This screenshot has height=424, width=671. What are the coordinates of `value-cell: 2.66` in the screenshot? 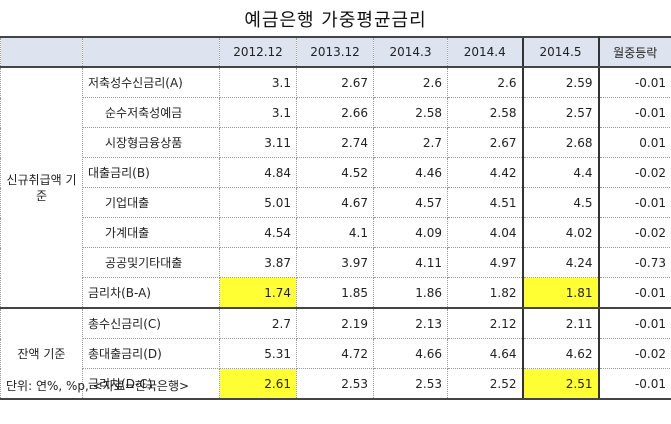 It's located at (335, 112).